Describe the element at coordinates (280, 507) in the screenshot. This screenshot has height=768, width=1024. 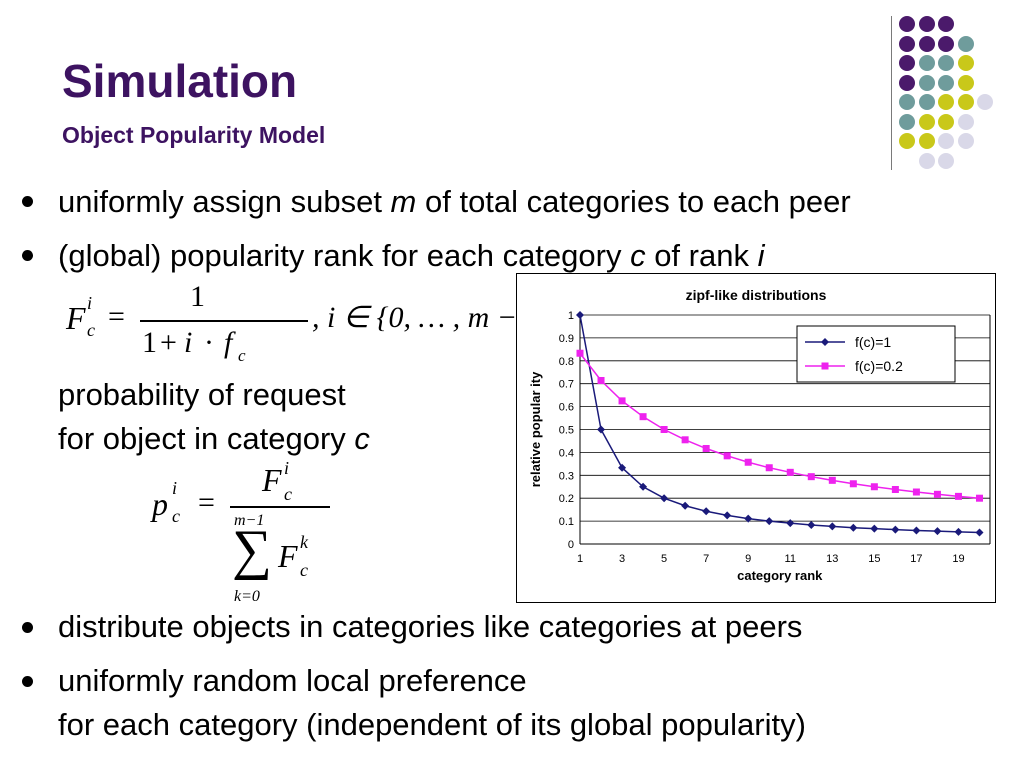
I see `fraction-bar` at that location.